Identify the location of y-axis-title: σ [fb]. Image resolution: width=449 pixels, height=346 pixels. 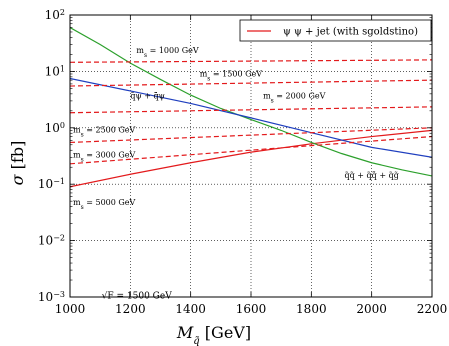
(17, 163).